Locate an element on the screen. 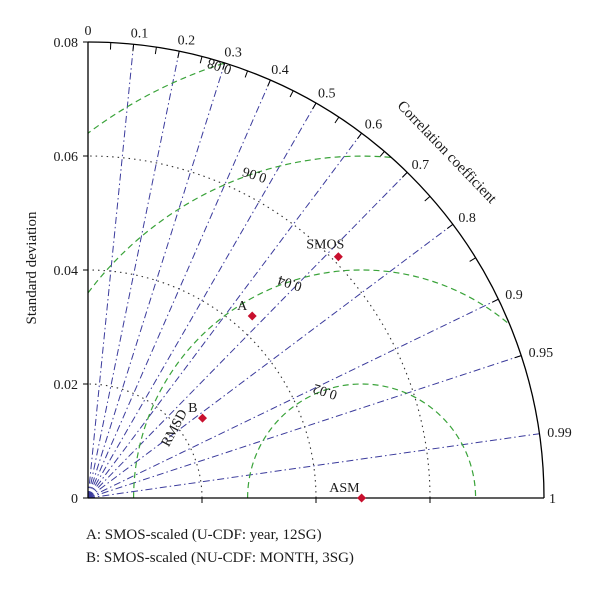 The image size is (600, 590). correlation-tick-label: 0.9 is located at coordinates (514, 295).